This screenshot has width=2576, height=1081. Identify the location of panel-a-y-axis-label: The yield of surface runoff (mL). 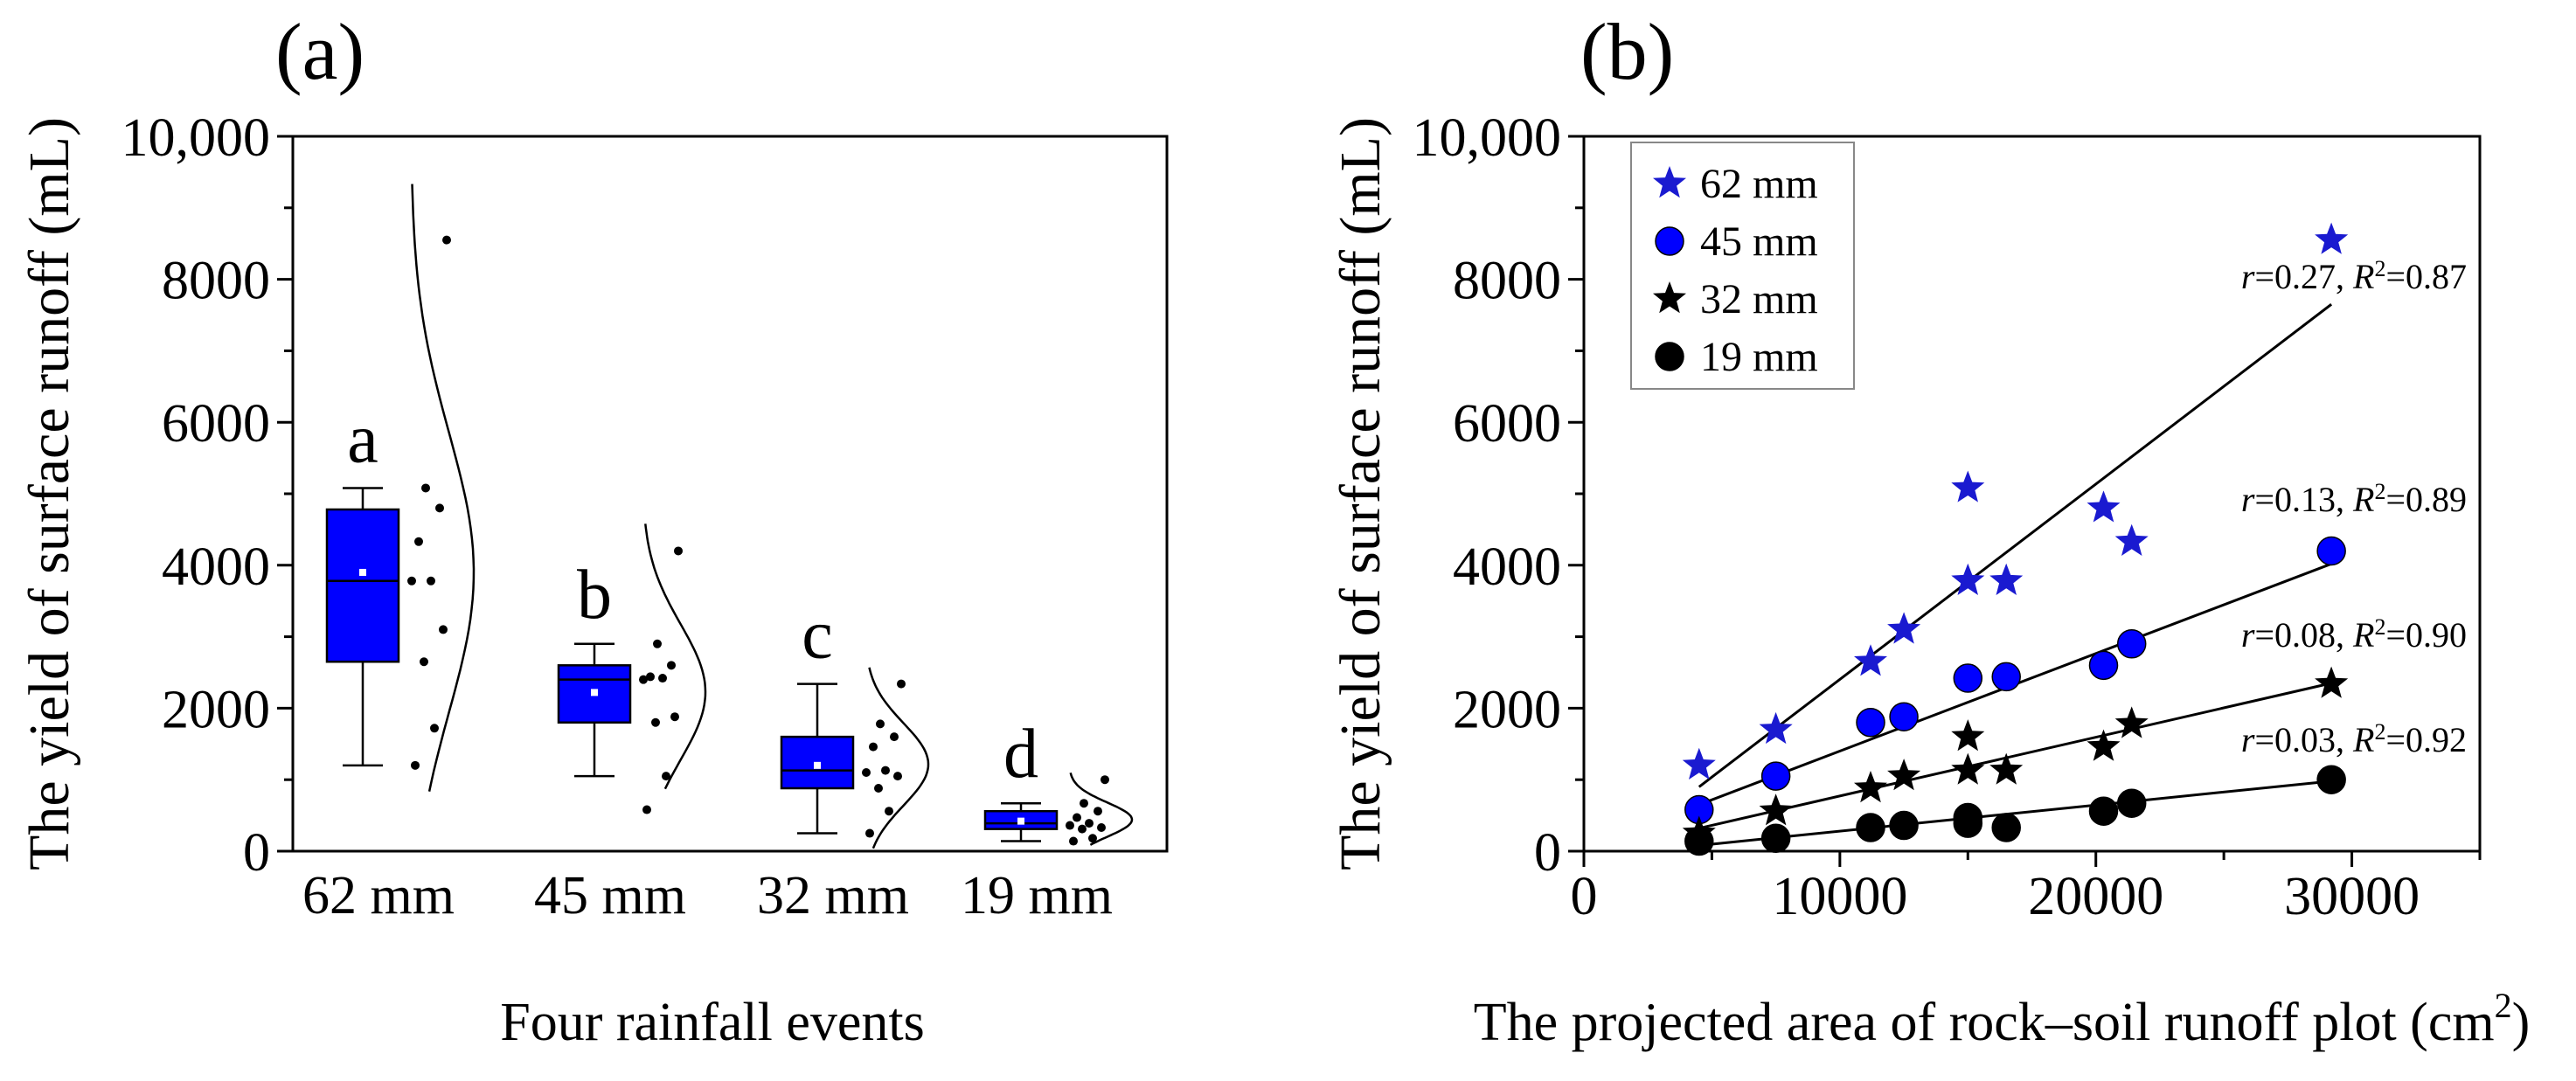
(49, 493).